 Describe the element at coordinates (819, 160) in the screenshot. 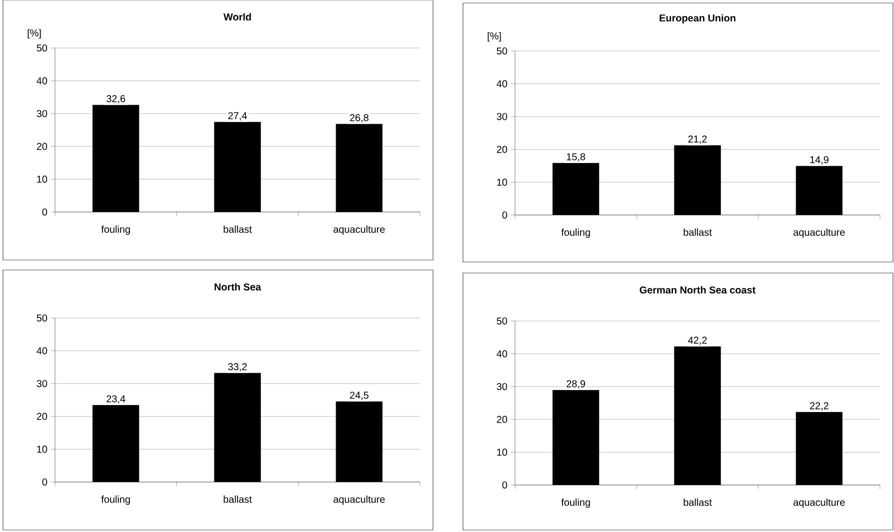

I see `data-label: 14,9` at that location.